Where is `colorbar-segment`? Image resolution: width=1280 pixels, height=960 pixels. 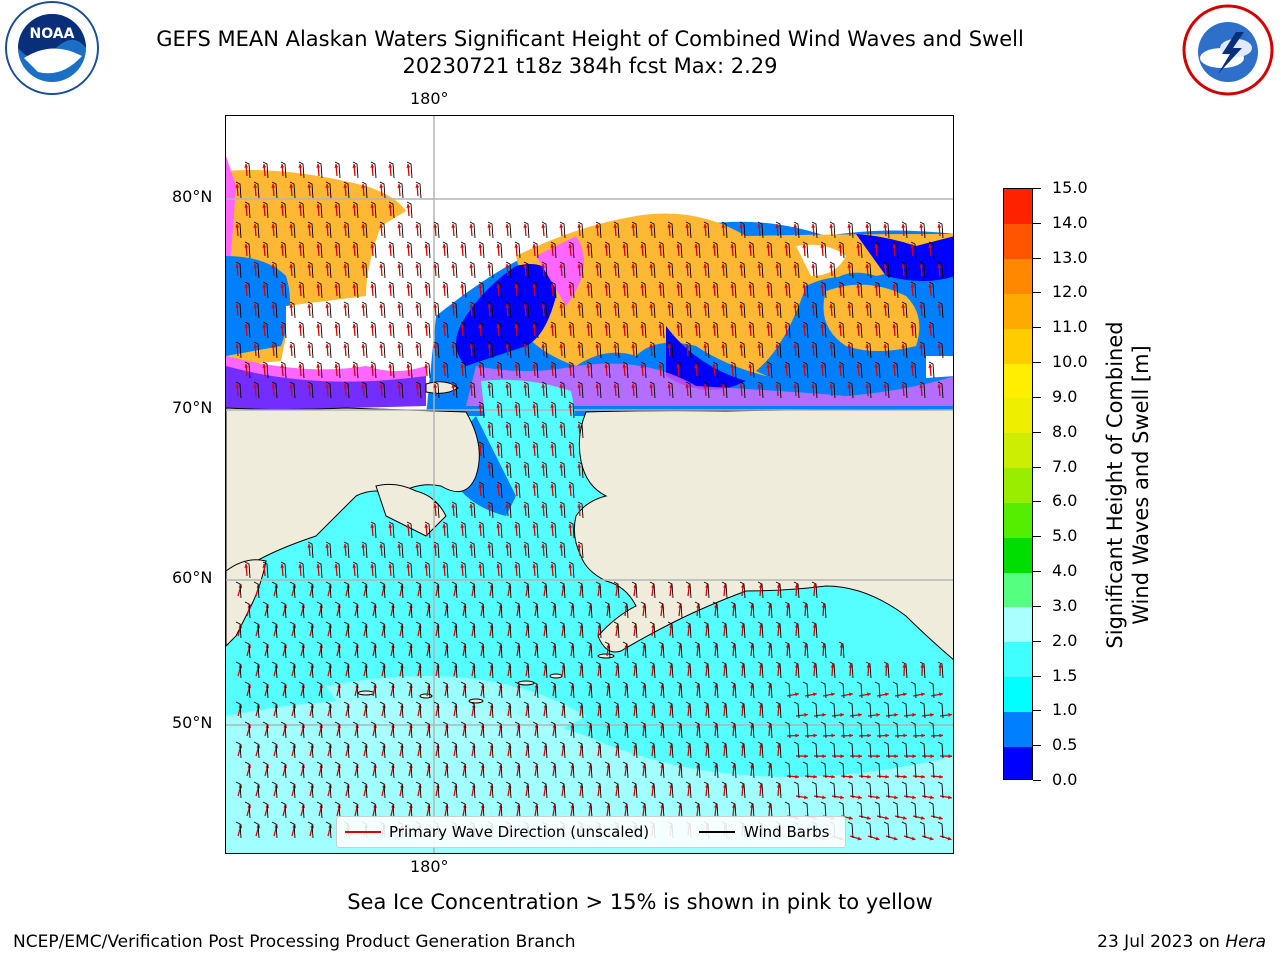 colorbar-segment is located at coordinates (1018, 381).